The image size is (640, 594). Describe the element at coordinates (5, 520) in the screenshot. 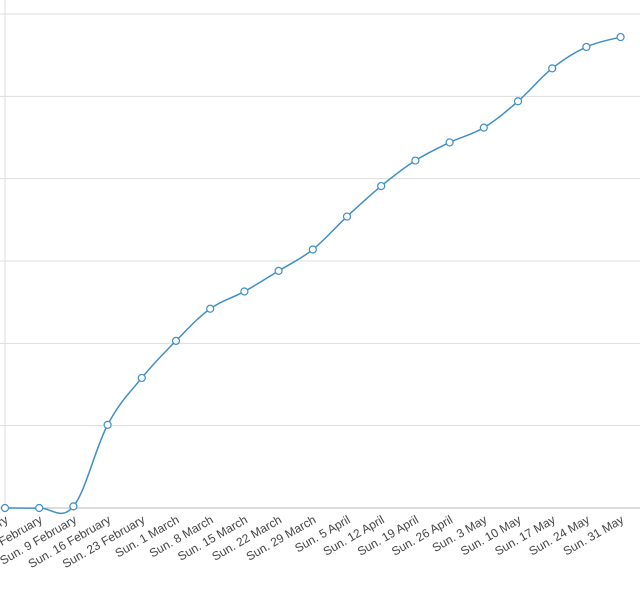

I see `x-tick-label: ry` at that location.